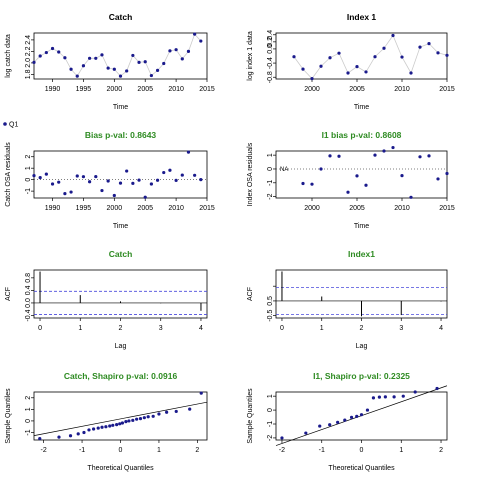 This screenshot has height=480, width=480. I want to click on legend-label: Q1, so click(13, 125).